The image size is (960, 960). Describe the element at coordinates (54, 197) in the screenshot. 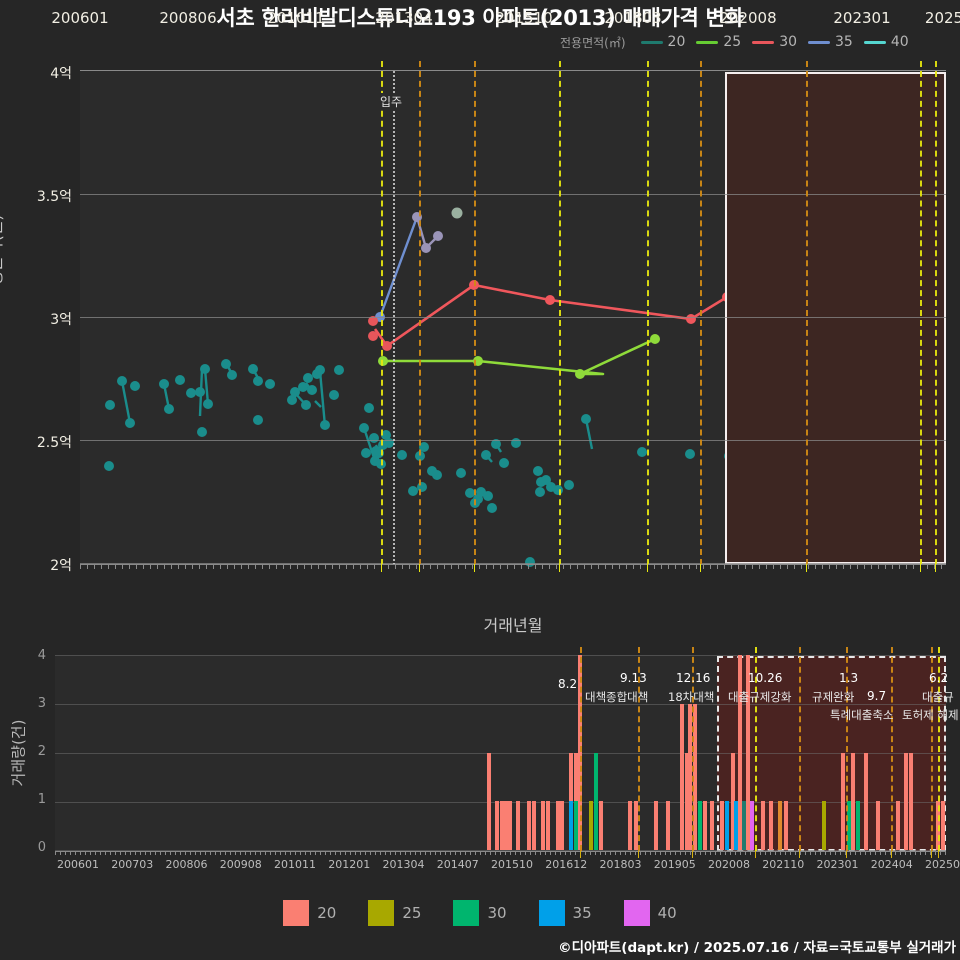

I see `ytick-label-main-3: 3.5억` at that location.